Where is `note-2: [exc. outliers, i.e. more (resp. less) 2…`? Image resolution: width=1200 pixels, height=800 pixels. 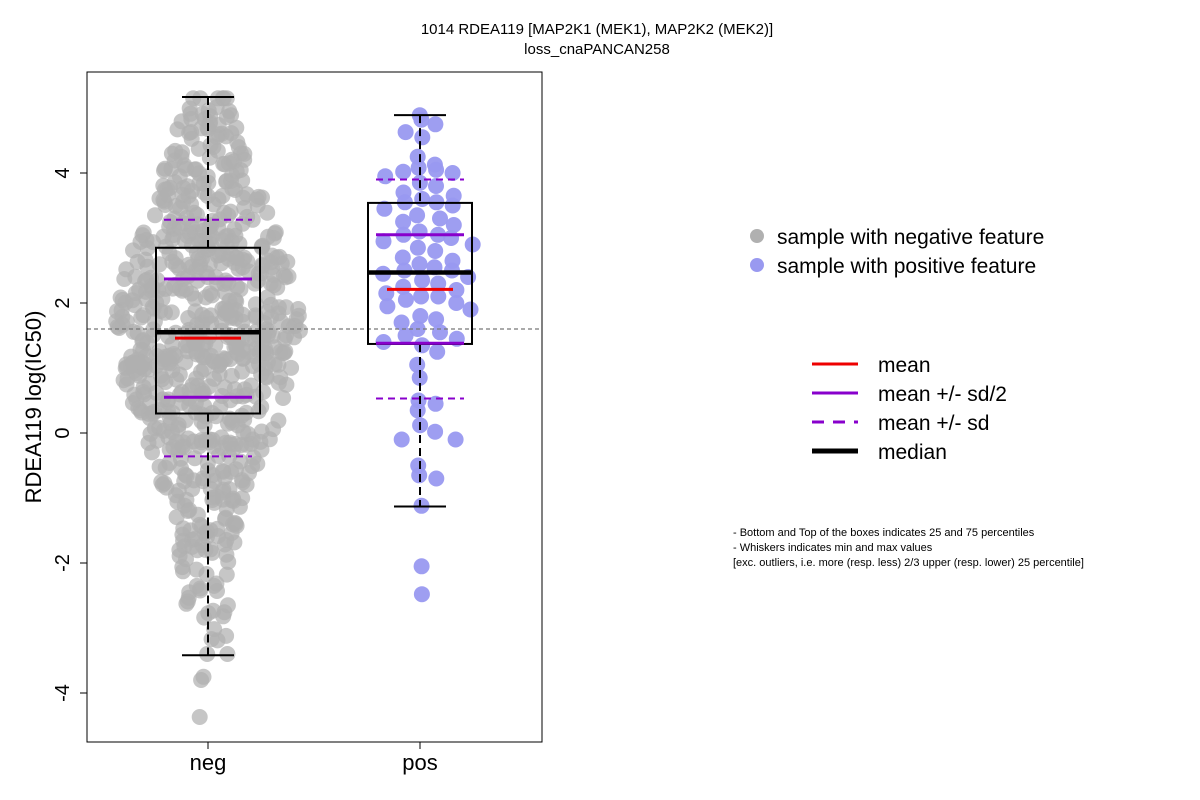 note-2: [exc. outliers, i.e. more (resp. less) 2… is located at coordinates (908, 563).